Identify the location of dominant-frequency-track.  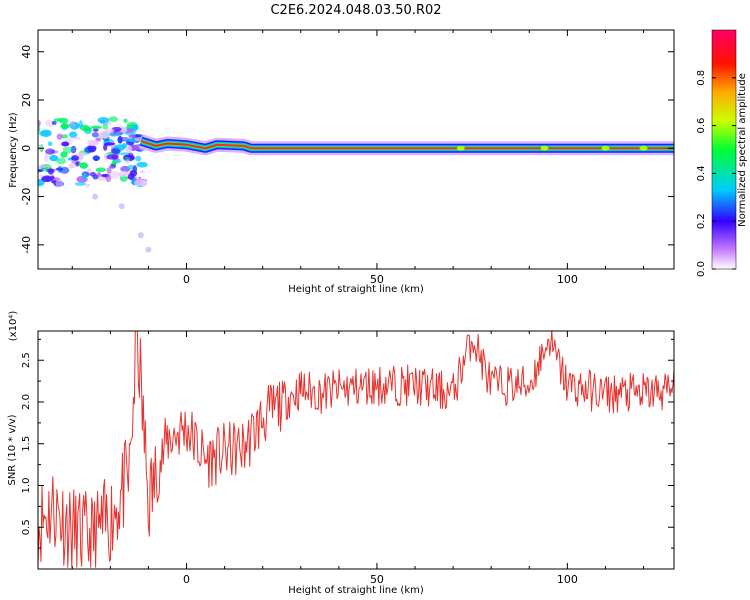
(407, 145).